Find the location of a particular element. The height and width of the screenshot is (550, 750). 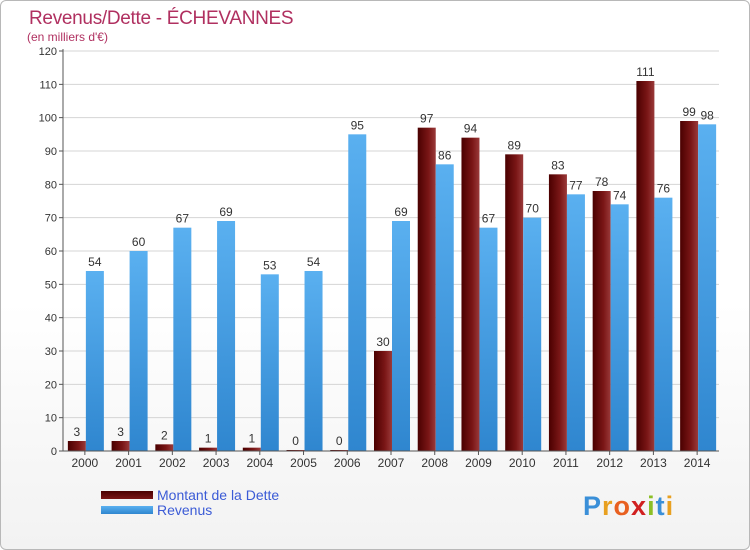

data-label-debt-2006: 0 is located at coordinates (339, 441).